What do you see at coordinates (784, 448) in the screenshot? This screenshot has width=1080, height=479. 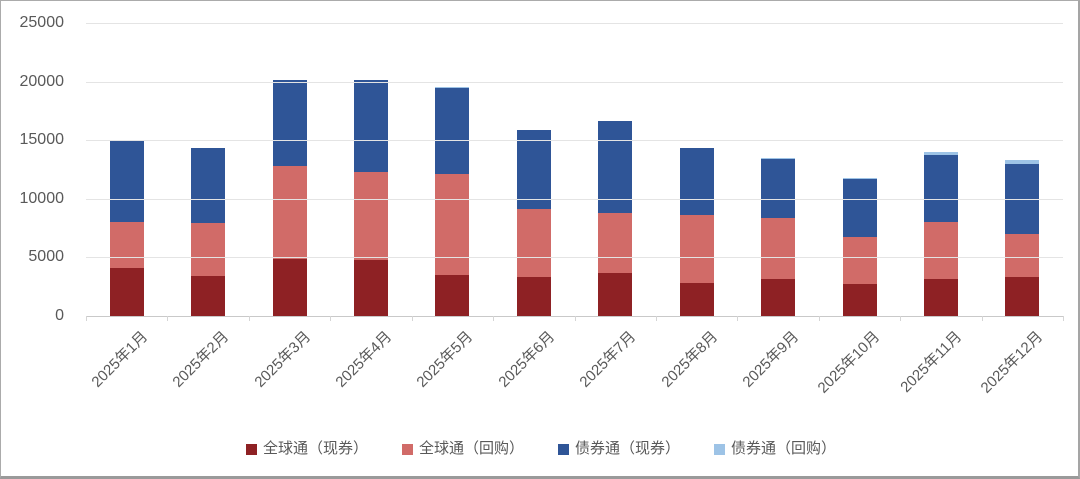 I see `legend-label: 债券通（回购）` at bounding box center [784, 448].